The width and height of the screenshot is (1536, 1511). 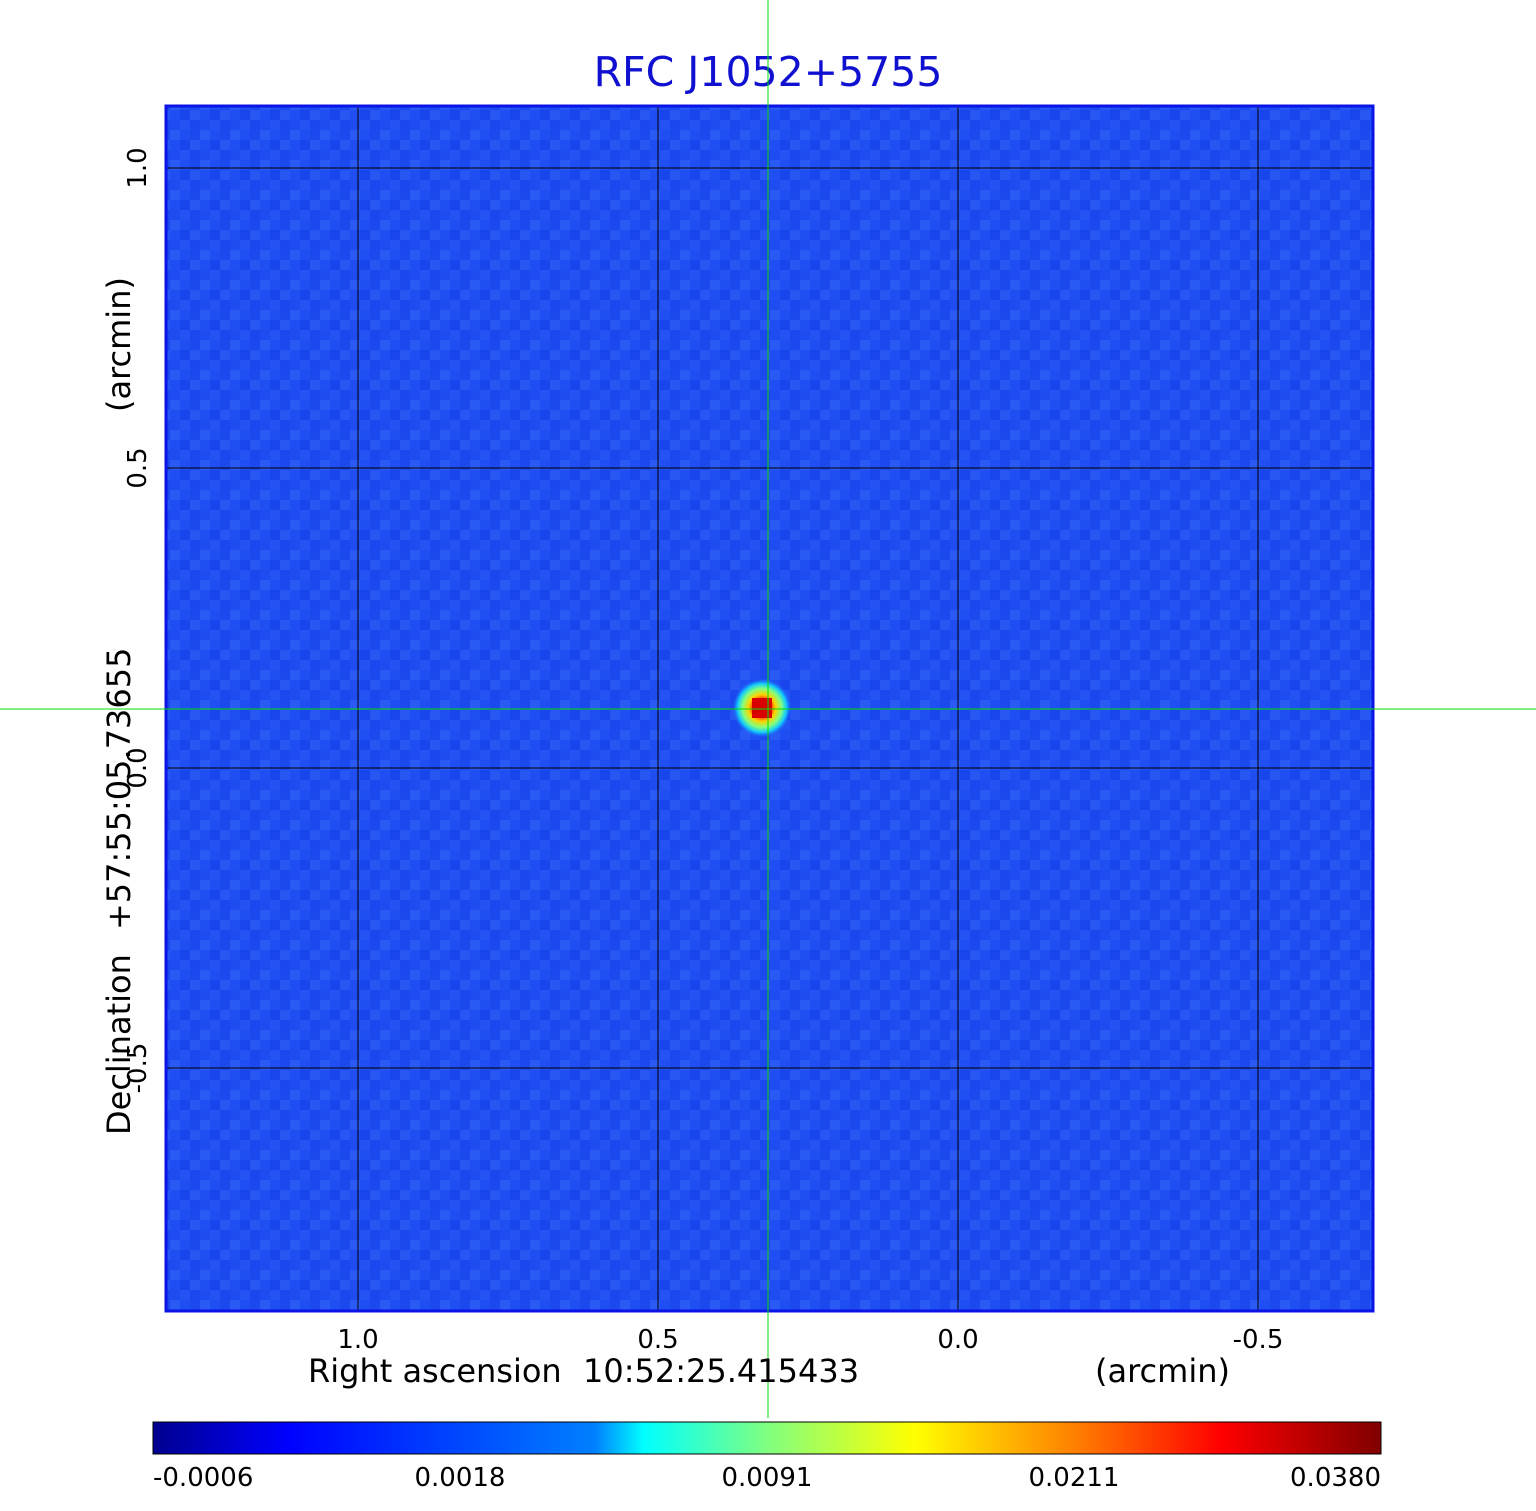 I want to click on y-tick-label: 0.0, so click(x=138, y=767).